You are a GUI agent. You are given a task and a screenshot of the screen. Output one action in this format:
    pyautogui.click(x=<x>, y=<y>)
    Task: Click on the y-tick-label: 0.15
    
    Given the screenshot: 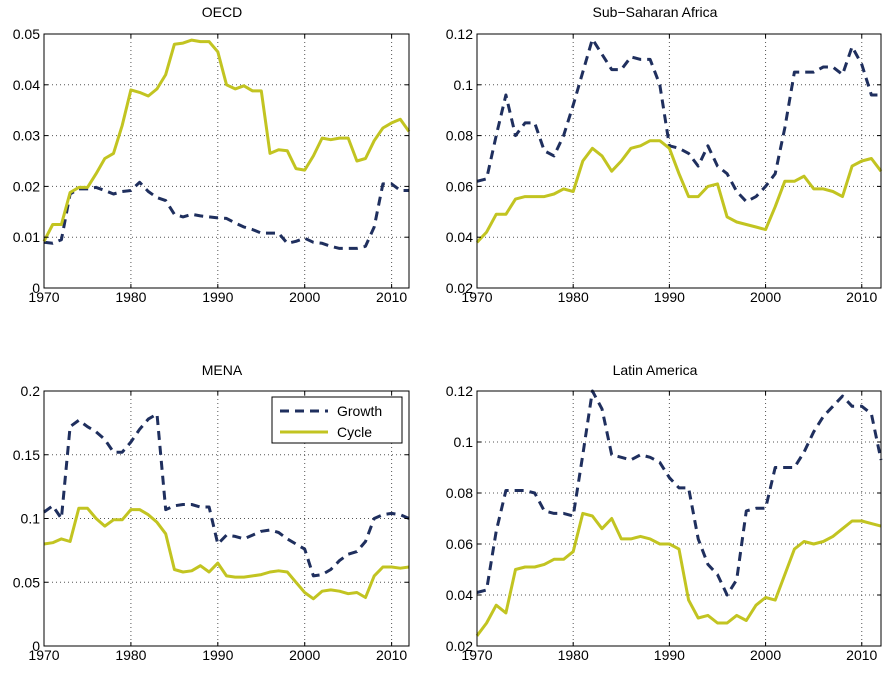 What is the action you would take?
    pyautogui.click(x=26, y=455)
    